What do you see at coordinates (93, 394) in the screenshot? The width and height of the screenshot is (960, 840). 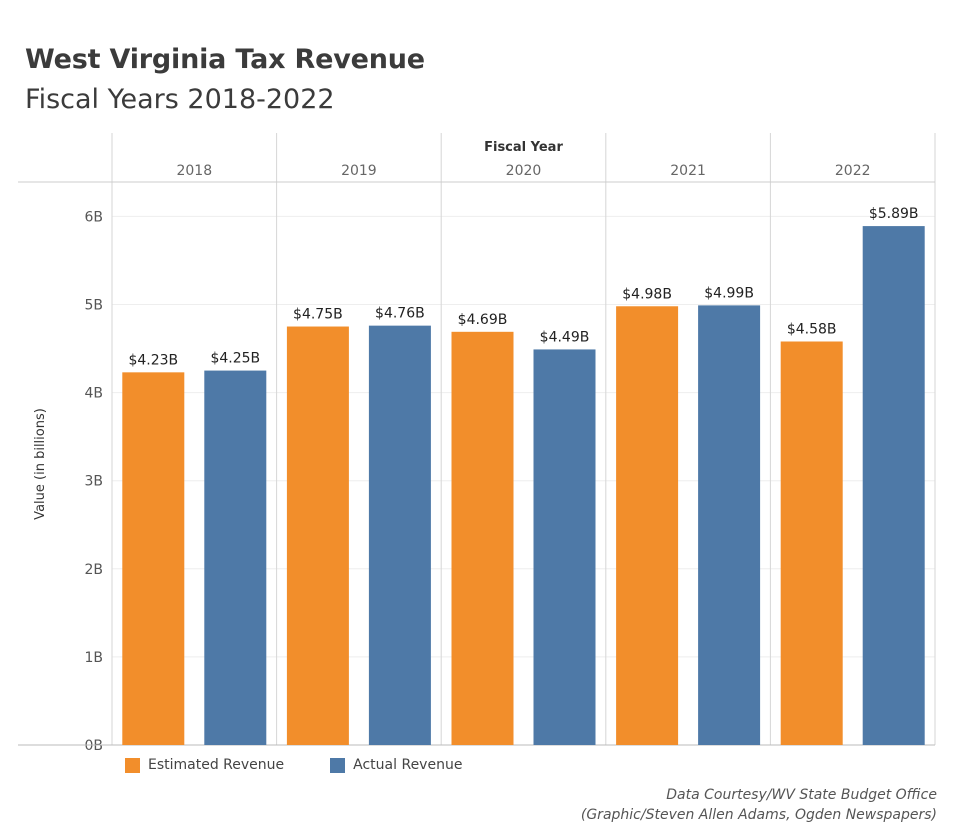 I see `y-tick-label: 4B` at bounding box center [93, 394].